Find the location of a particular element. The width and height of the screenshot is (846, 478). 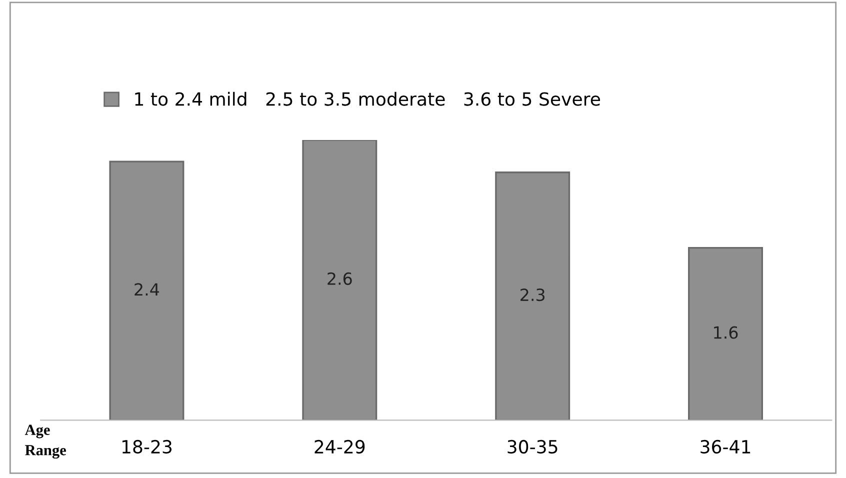

x-tick-label: 18-23 is located at coordinates (147, 447).